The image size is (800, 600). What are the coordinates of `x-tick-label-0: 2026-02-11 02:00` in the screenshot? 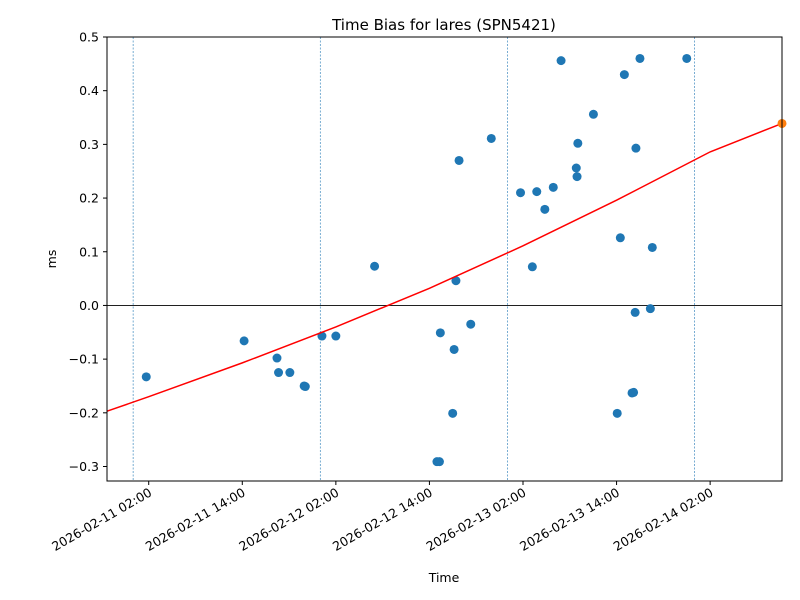 It's located at (101, 519).